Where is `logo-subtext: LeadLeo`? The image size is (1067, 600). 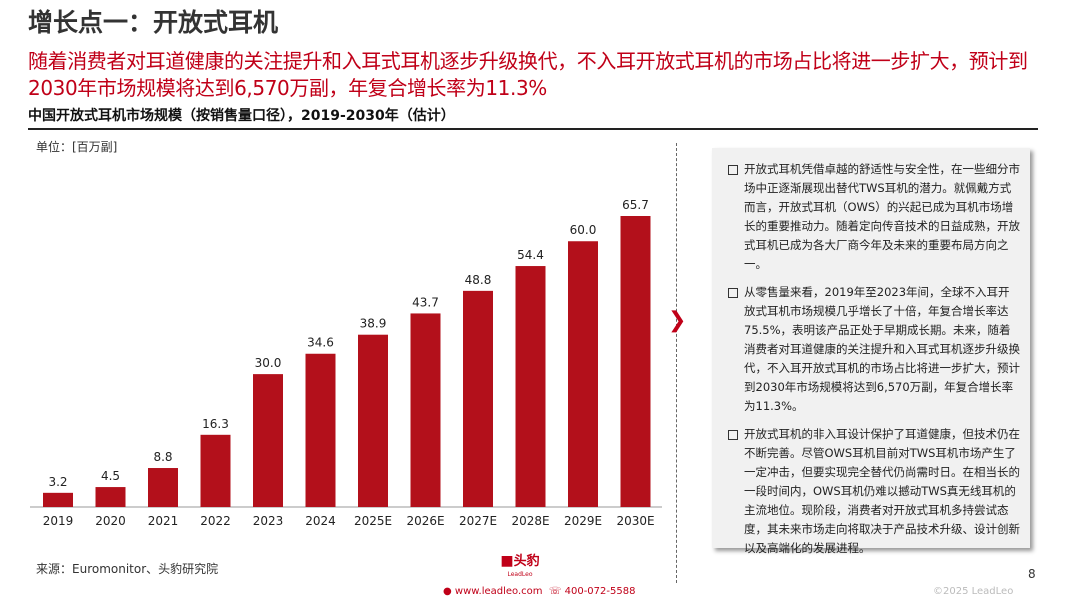
logo-subtext: LeadLeo is located at coordinates (520, 574).